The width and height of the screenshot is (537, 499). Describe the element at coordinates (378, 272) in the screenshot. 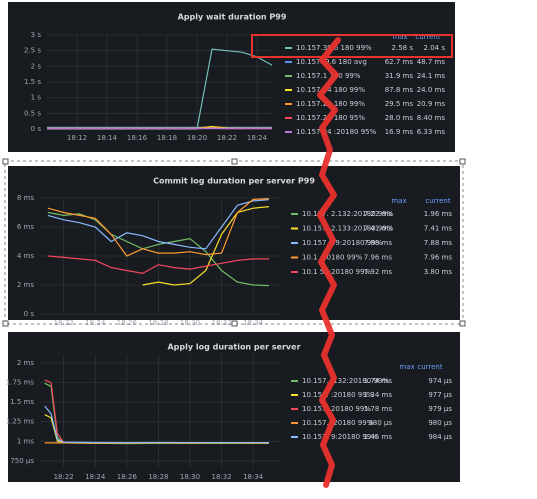

I see `legend-max: 7.92 ms` at that location.